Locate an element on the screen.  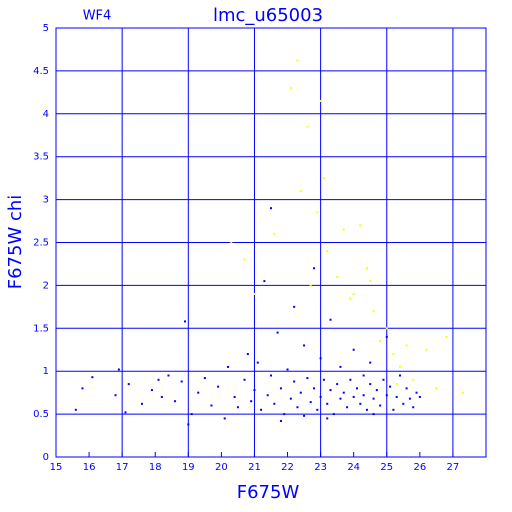
y-tick-label: 2.5 is located at coordinates (41, 243).